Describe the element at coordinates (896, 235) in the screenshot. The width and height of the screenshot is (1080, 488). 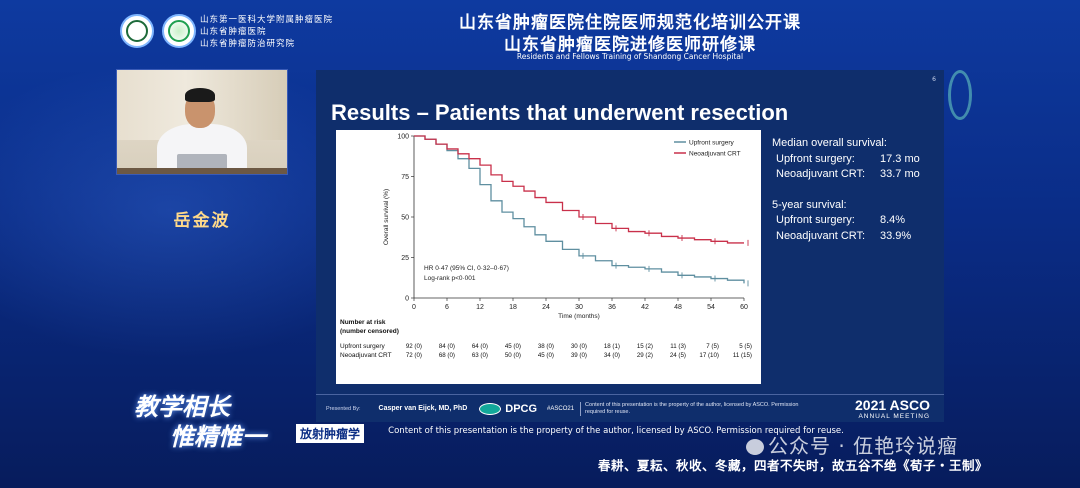
I see `stat-value: 33.9%` at that location.